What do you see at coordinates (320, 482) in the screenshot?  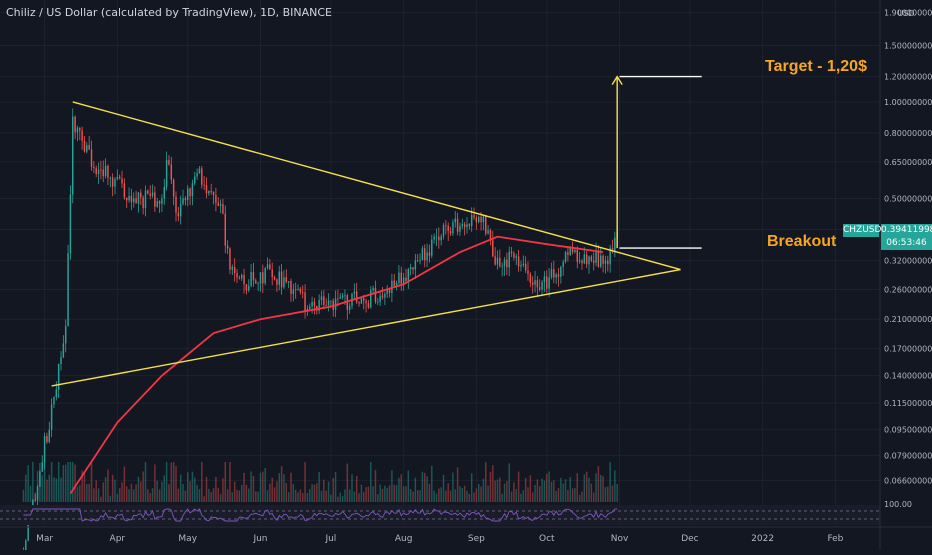 I see `volume-bars` at bounding box center [320, 482].